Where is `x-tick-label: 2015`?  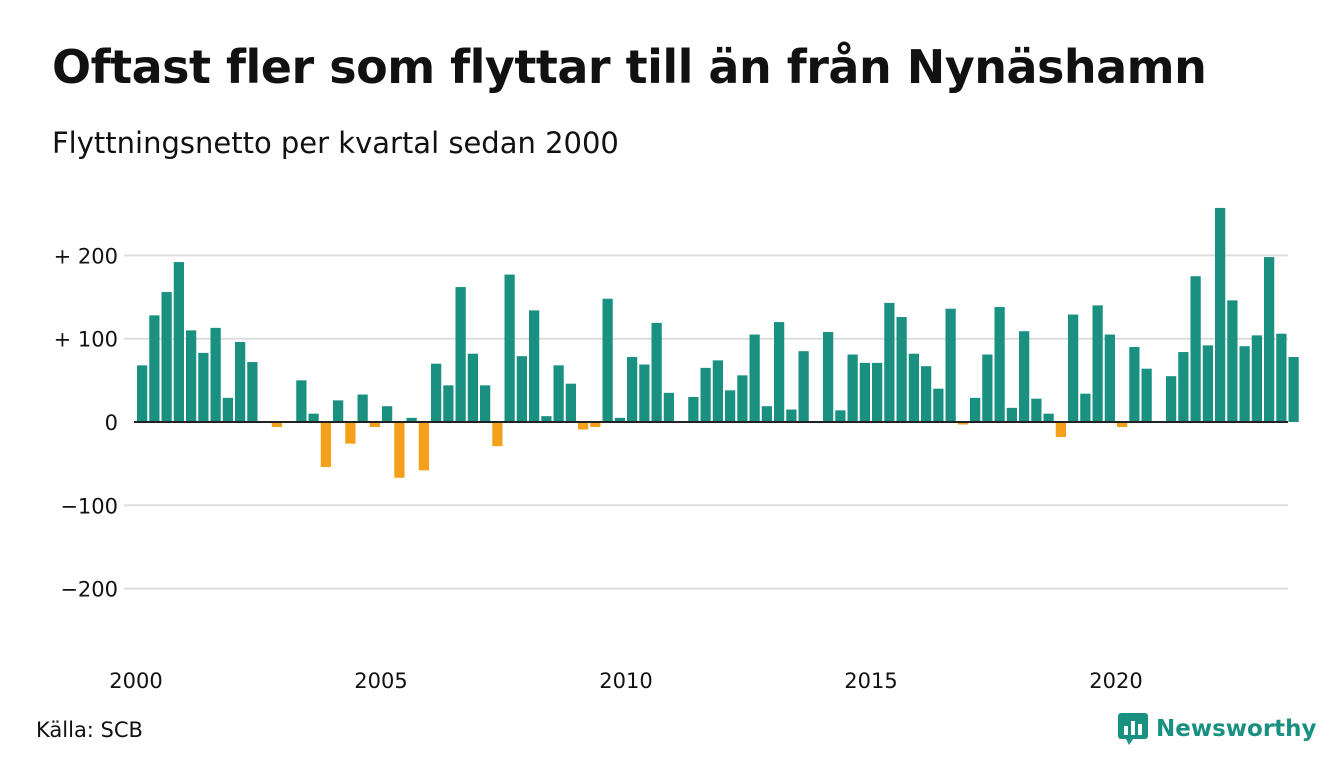 x-tick-label: 2015 is located at coordinates (870, 681).